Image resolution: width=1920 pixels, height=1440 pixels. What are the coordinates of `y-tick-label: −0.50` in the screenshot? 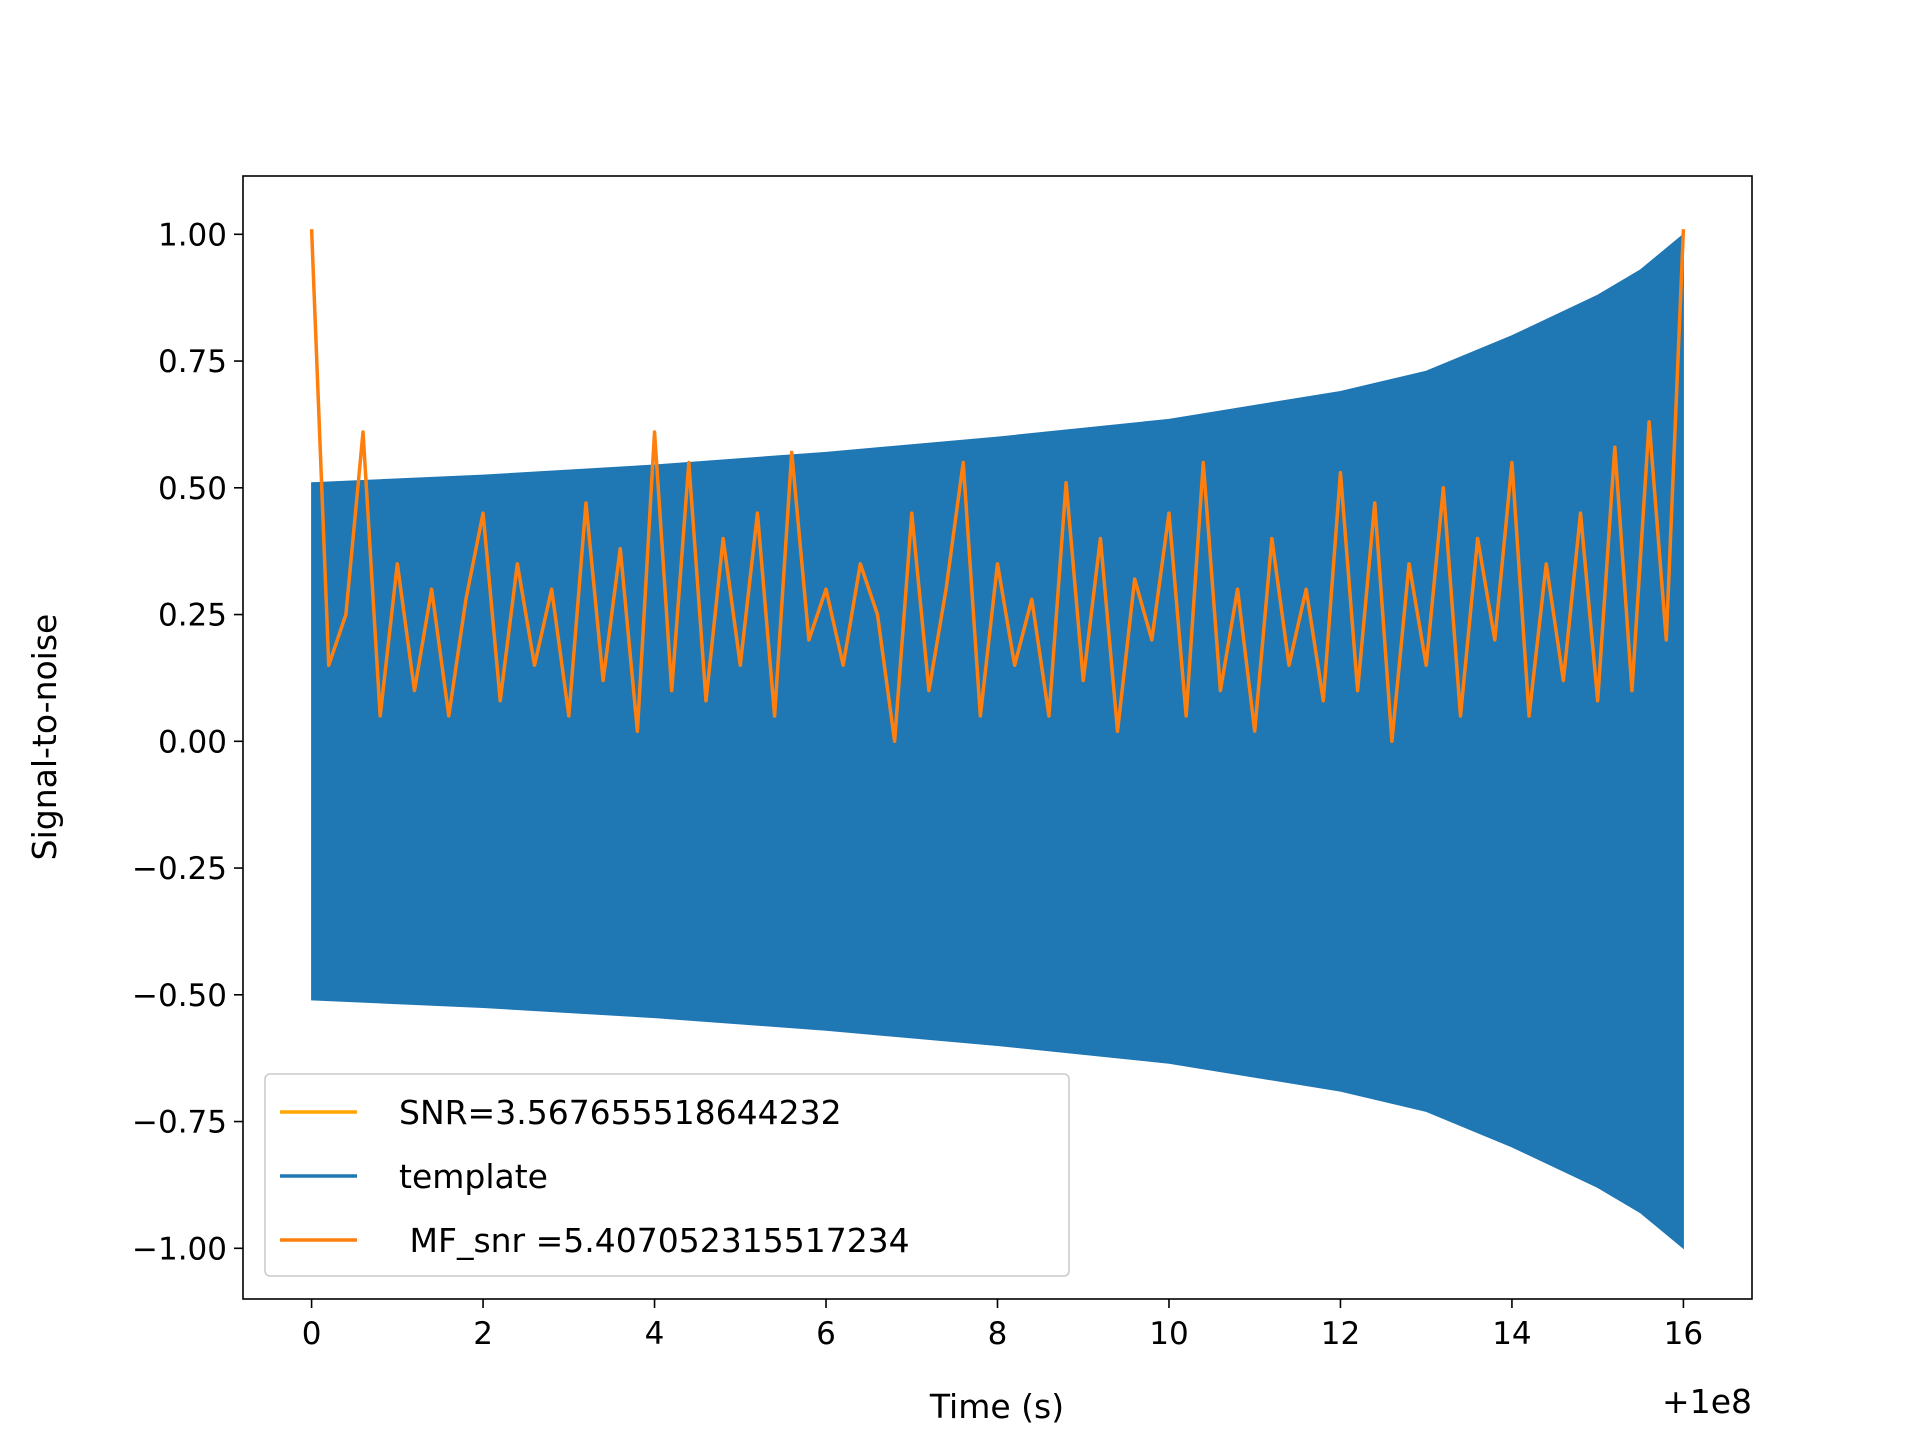 It's located at (179, 996).